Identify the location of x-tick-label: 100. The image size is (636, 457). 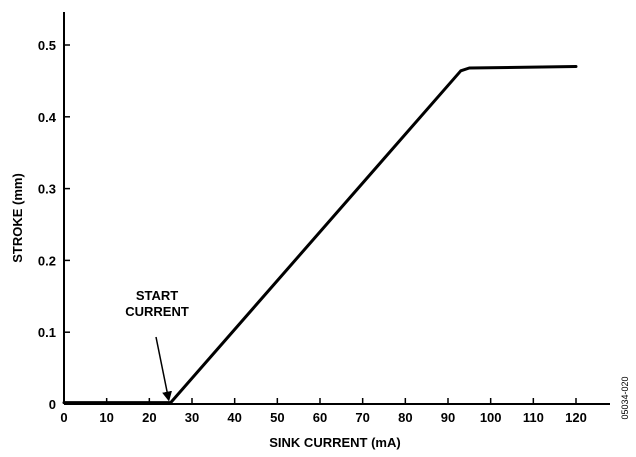
(491, 417).